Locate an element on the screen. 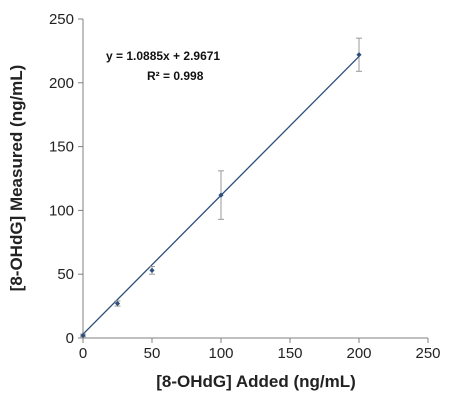 This screenshot has width=464, height=400. trendline-equation: y = 1.0885x + 2.9671 is located at coordinates (163, 56).